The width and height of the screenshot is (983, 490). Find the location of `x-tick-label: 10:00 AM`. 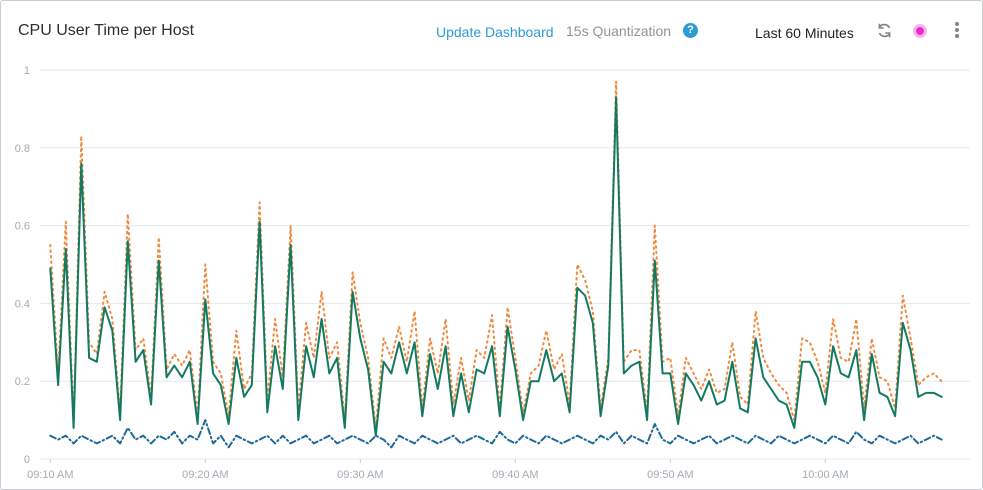

x-tick-label: 10:00 AM is located at coordinates (825, 475).